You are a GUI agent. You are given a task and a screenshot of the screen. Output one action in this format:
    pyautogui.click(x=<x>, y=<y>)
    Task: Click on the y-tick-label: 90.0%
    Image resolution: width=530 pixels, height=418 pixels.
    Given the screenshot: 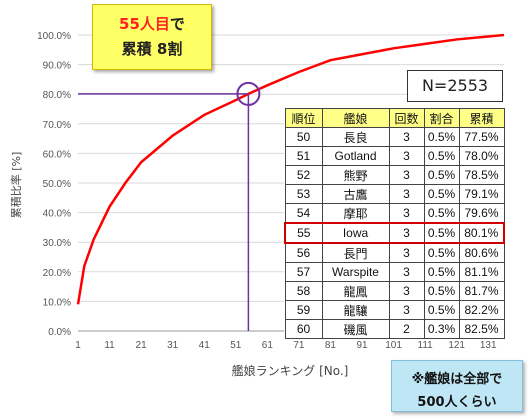 What is the action you would take?
    pyautogui.click(x=57, y=66)
    